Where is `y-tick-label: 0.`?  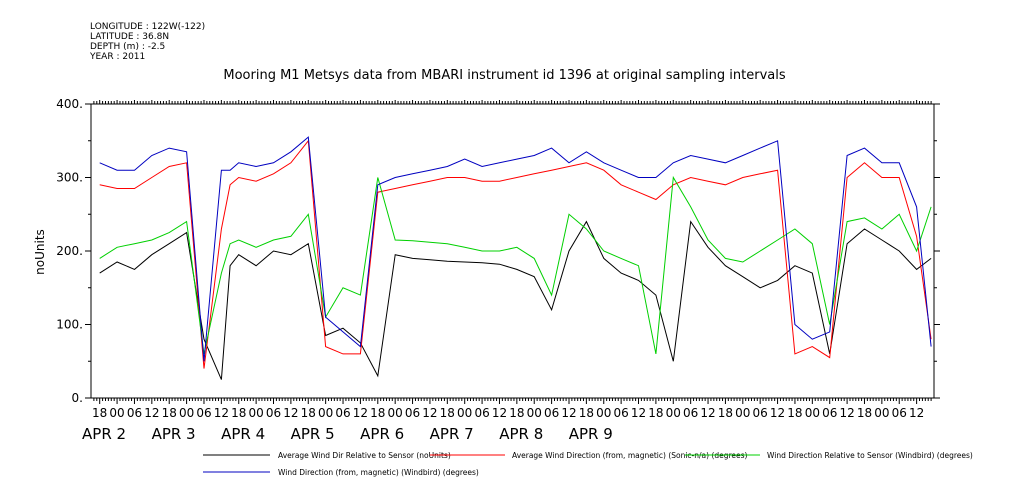
y-tick-label: 0. is located at coordinates (77, 398).